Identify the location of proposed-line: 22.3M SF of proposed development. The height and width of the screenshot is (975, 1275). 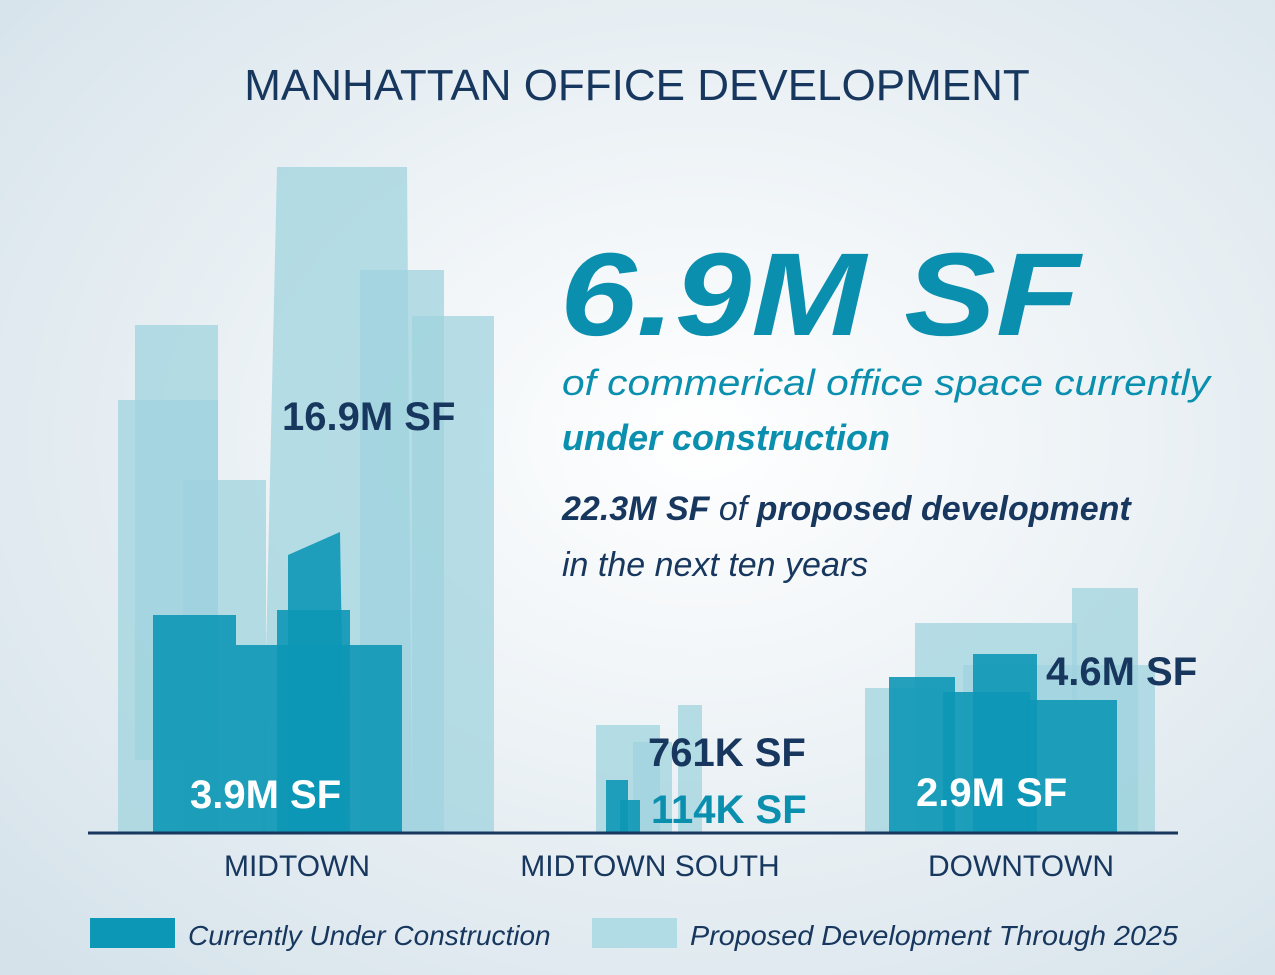
(846, 509).